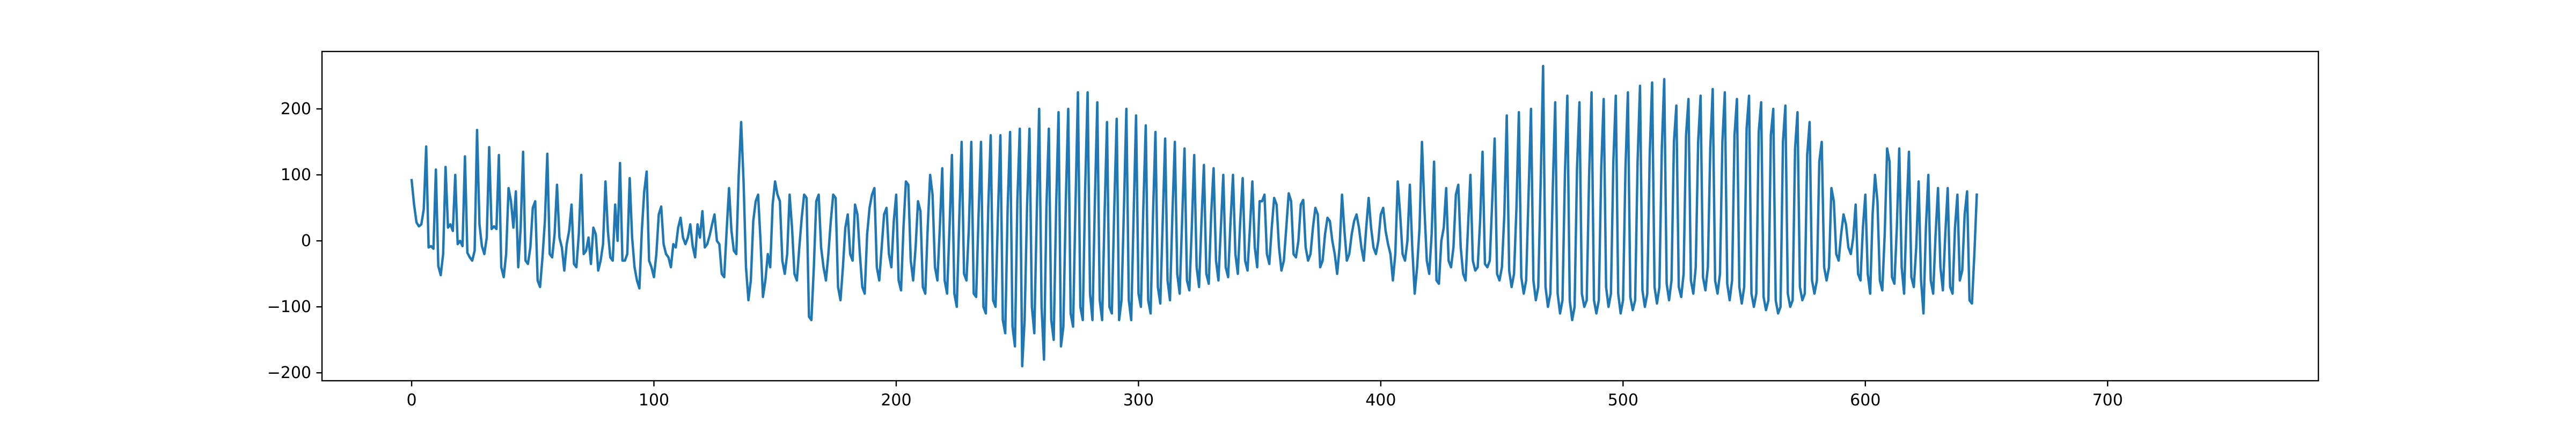 The height and width of the screenshot is (429, 2576). Describe the element at coordinates (1865, 400) in the screenshot. I see `x-tick-label: 600` at that location.